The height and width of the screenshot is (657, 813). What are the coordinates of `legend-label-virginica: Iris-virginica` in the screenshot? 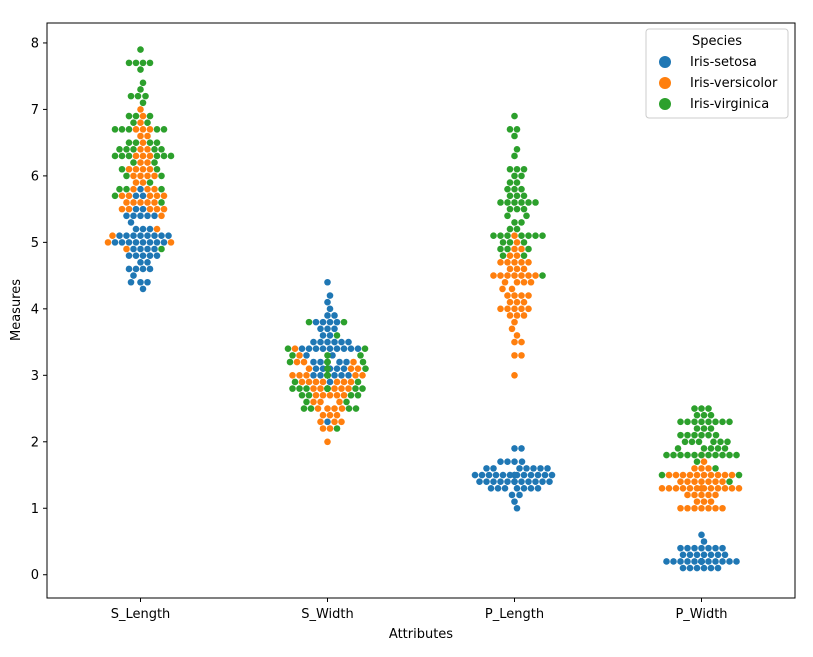 It's located at (729, 104).